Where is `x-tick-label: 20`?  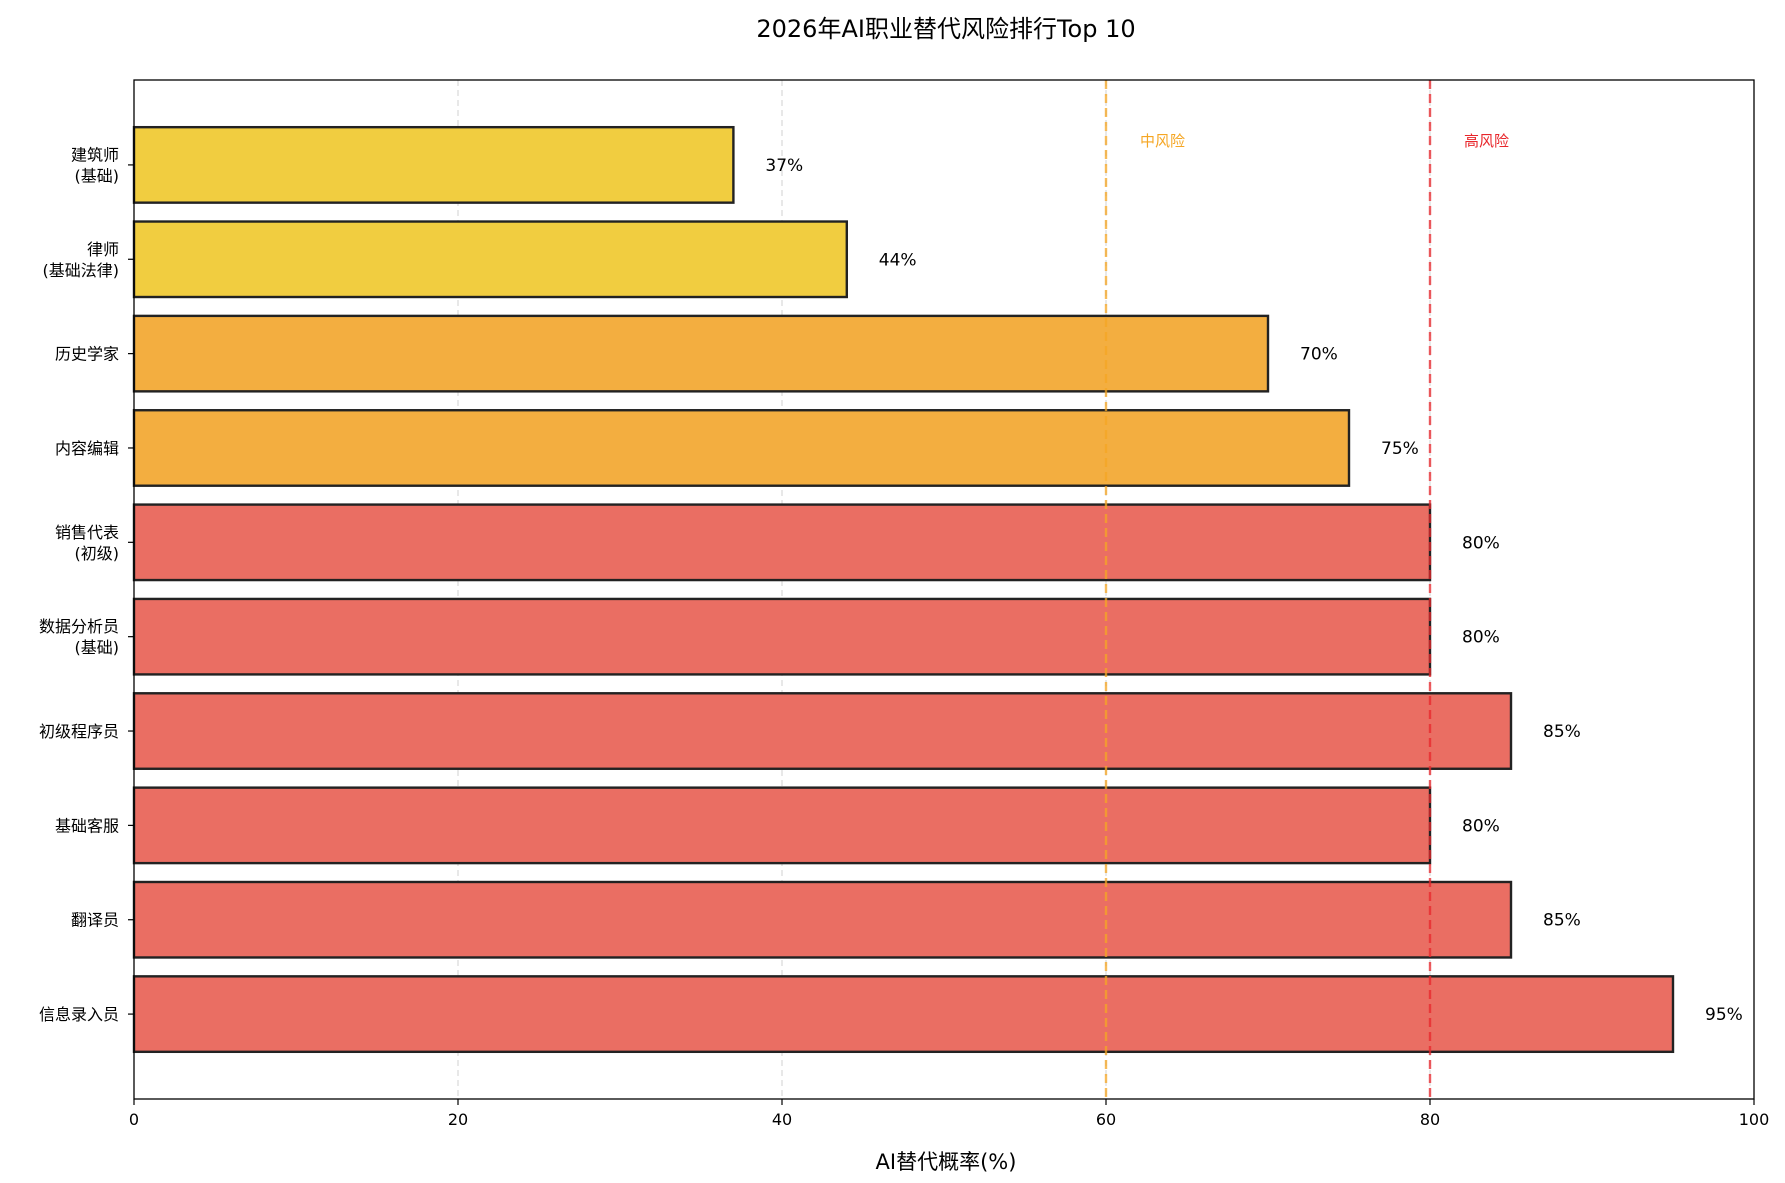 x-tick-label: 20 is located at coordinates (458, 1119).